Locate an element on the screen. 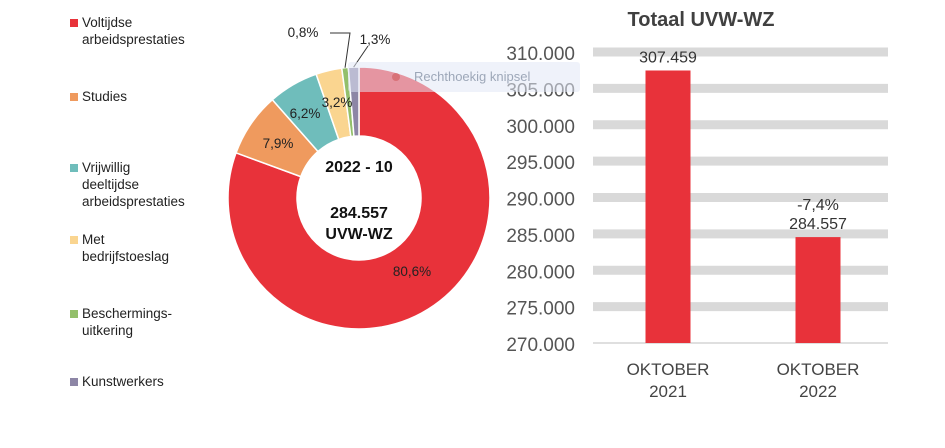 The height and width of the screenshot is (448, 945). legend-label: Vrijwillig deeltijdse arbeidsprestaties is located at coordinates (133, 184).